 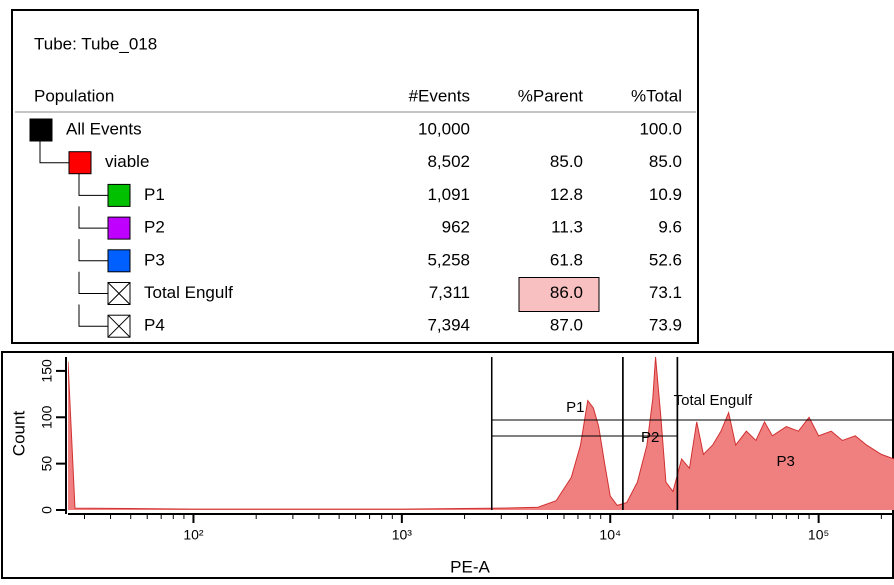 What do you see at coordinates (448, 161) in the screenshot?
I see `events: 8,502` at bounding box center [448, 161].